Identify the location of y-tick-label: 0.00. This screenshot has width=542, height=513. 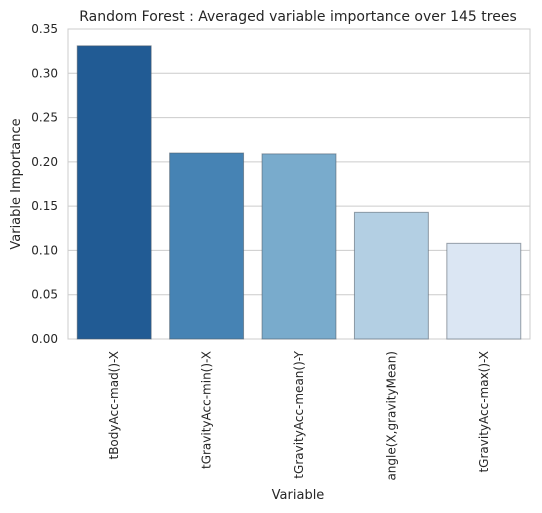
(44, 339).